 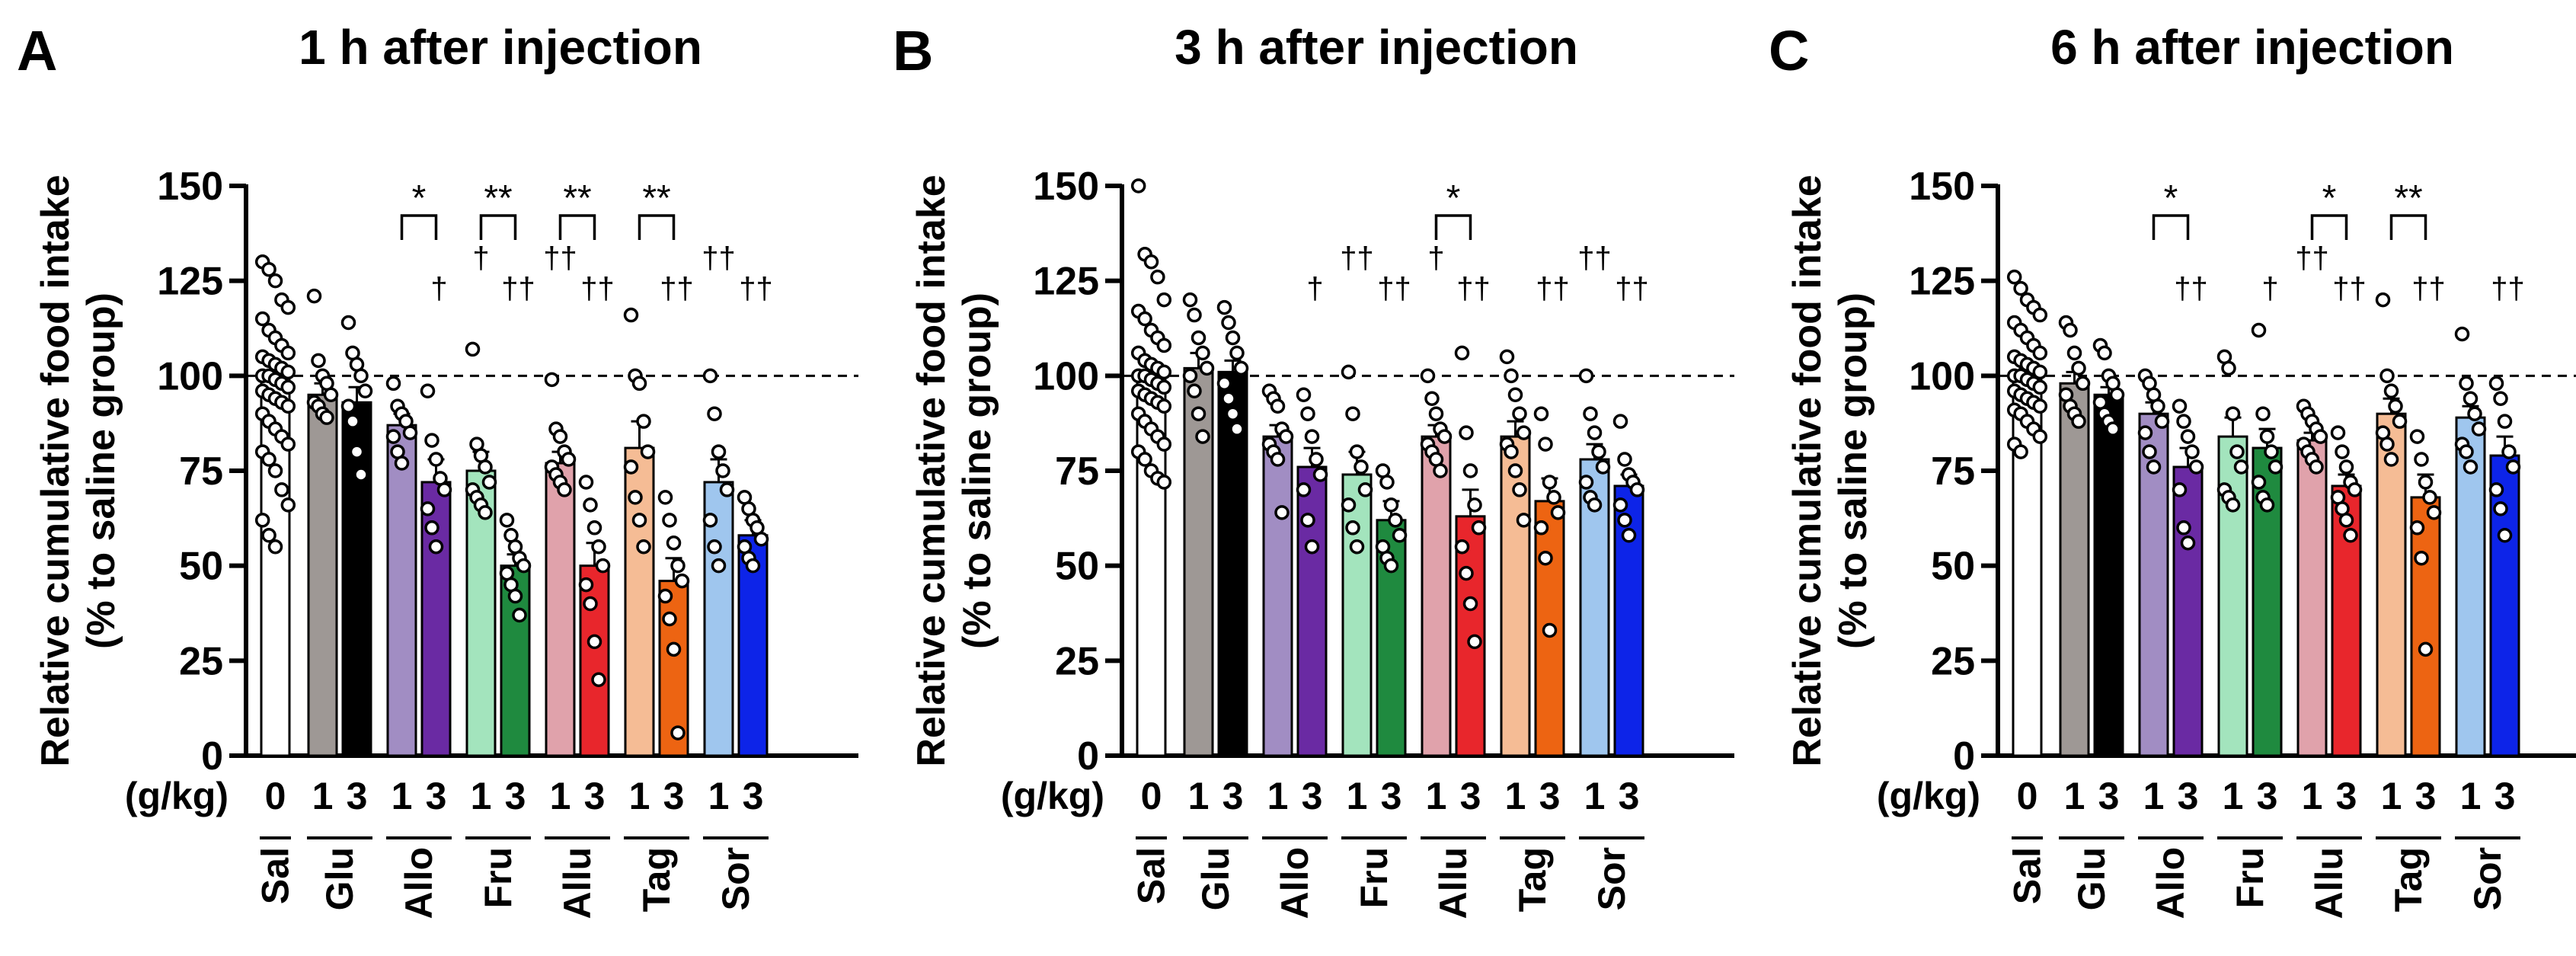 What do you see at coordinates (2171, 198) in the screenshot?
I see `significance-label: *` at bounding box center [2171, 198].